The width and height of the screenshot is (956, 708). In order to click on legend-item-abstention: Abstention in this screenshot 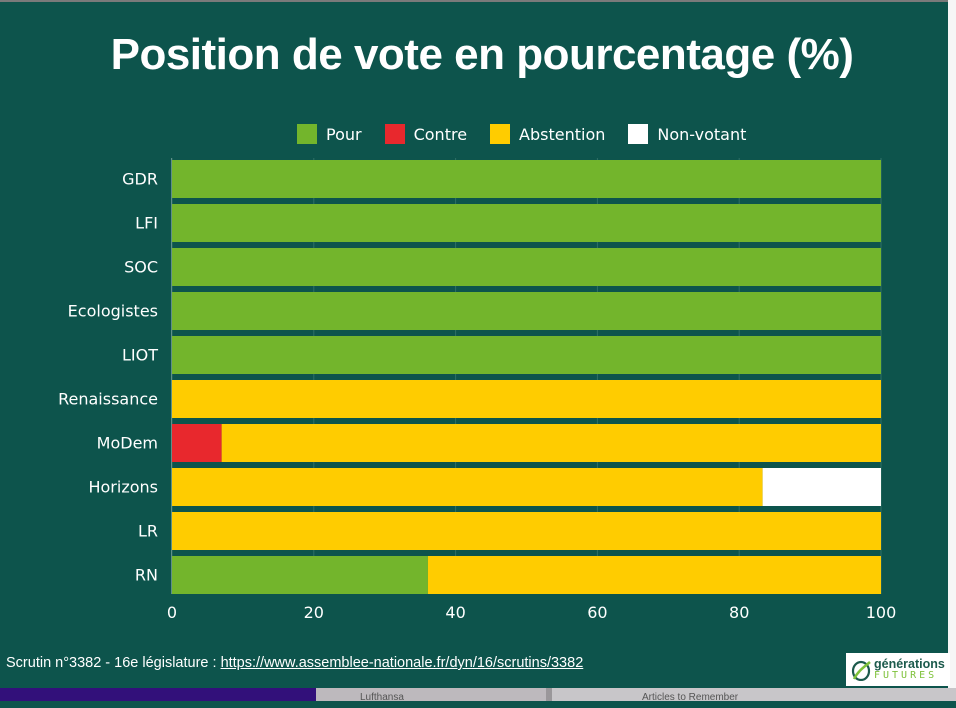, I will do `click(547, 134)`.